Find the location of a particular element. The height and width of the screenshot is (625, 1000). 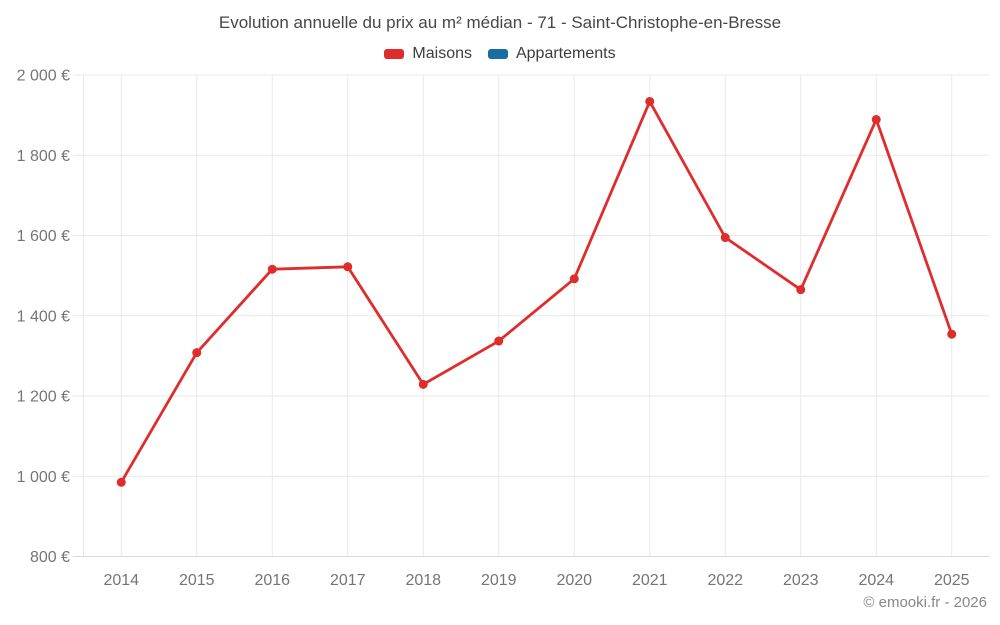

legend-item-appartements: Appartements is located at coordinates (551, 54).